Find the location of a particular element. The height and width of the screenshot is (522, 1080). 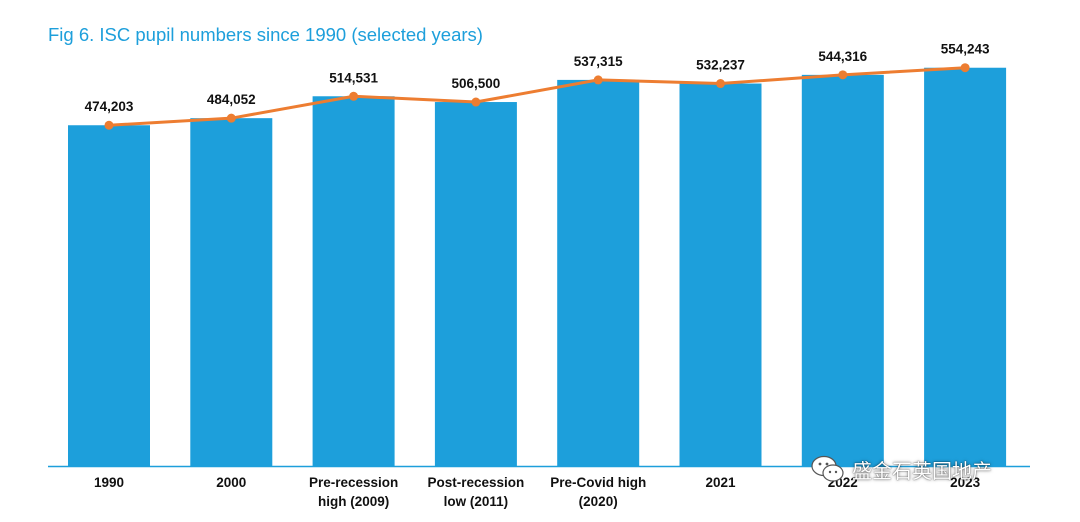

data-label: 474,203 is located at coordinates (109, 106).